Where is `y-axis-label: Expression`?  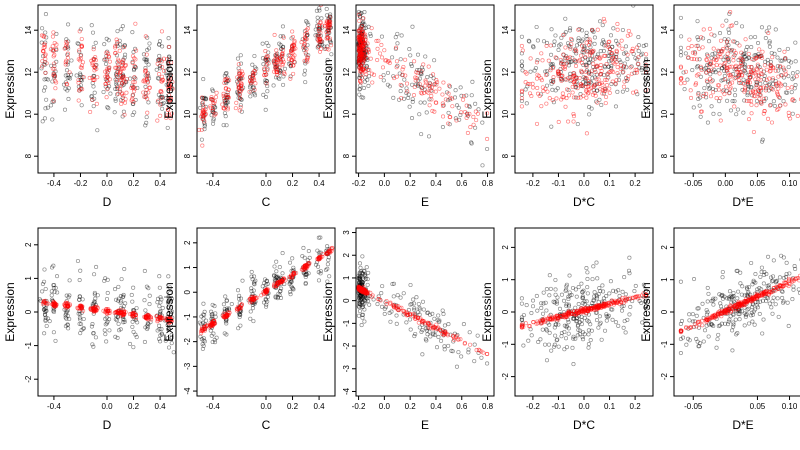
y-axis-label: Expression is located at coordinates (10, 88).